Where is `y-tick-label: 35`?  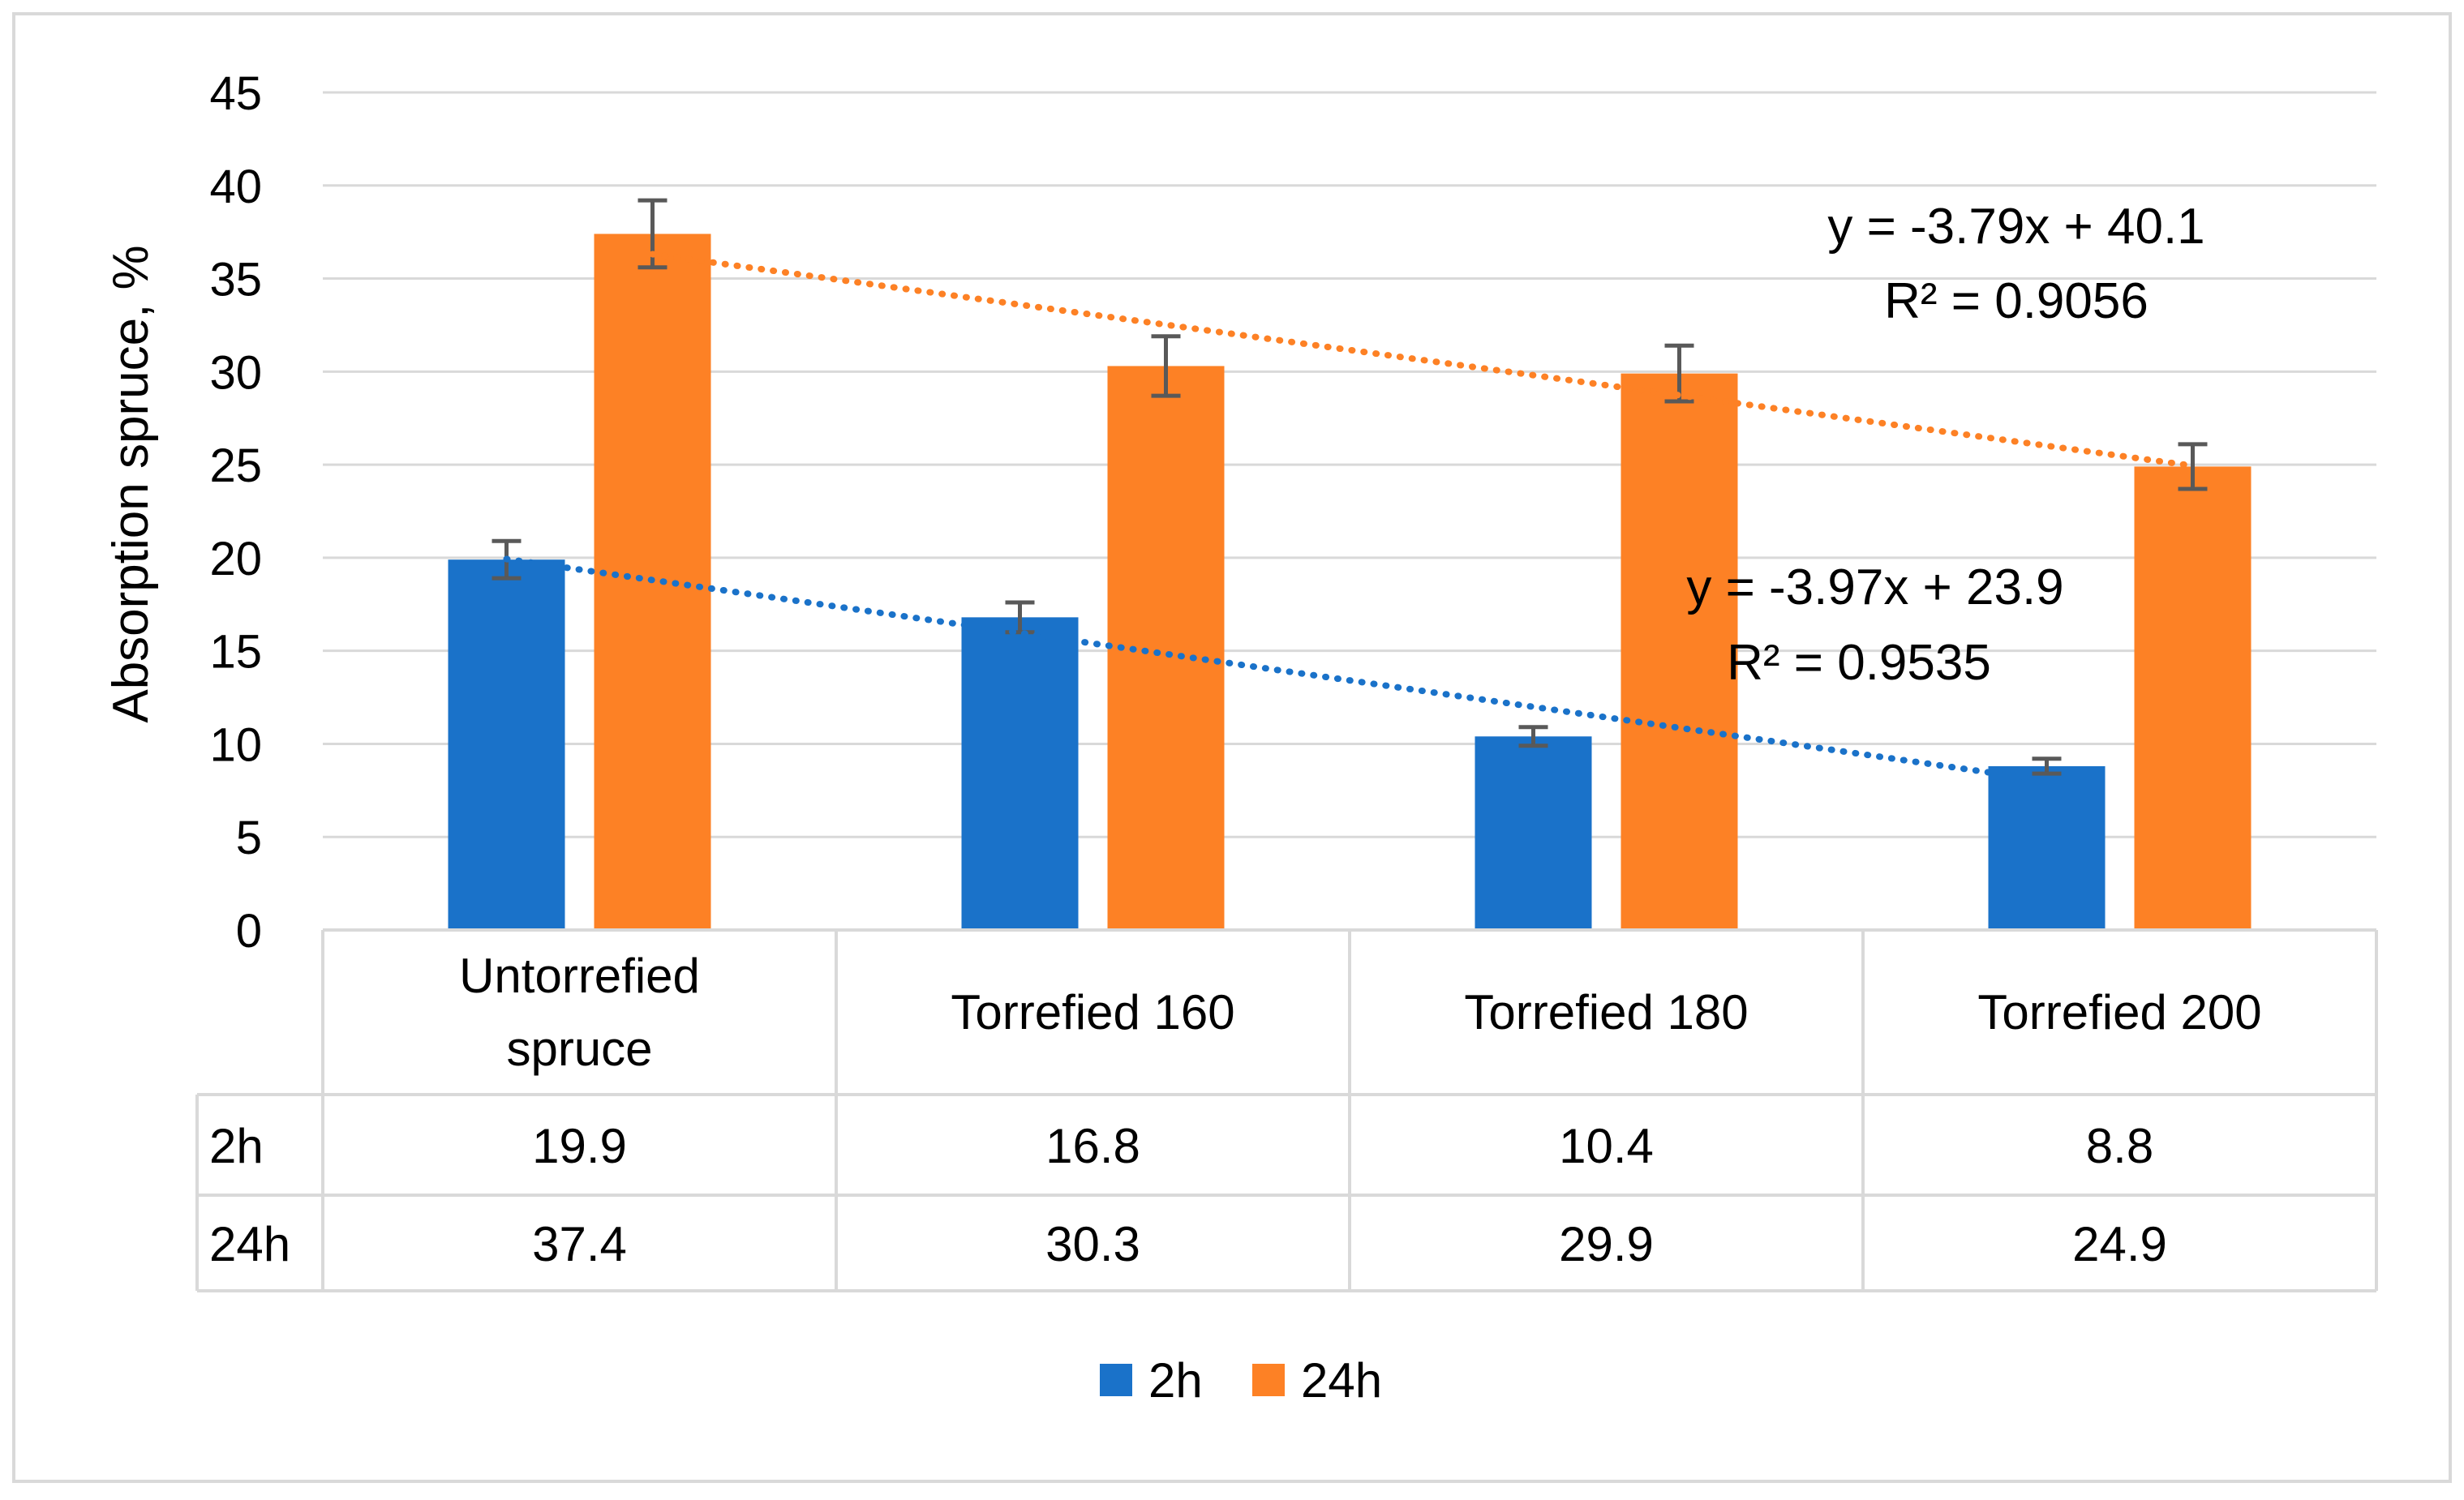 y-tick-label: 35 is located at coordinates (235, 280).